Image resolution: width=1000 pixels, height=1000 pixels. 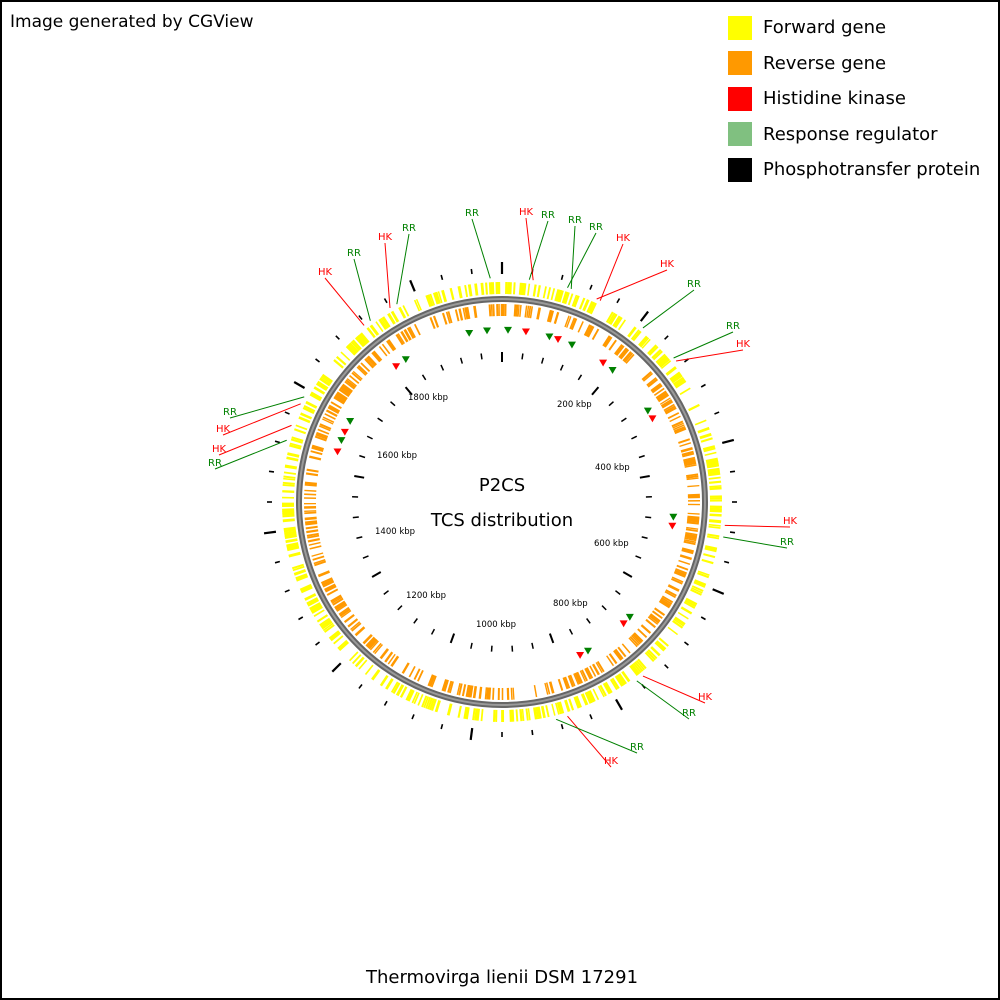 I want to click on tick-label-1800: 1800 kbp, so click(x=428, y=398).